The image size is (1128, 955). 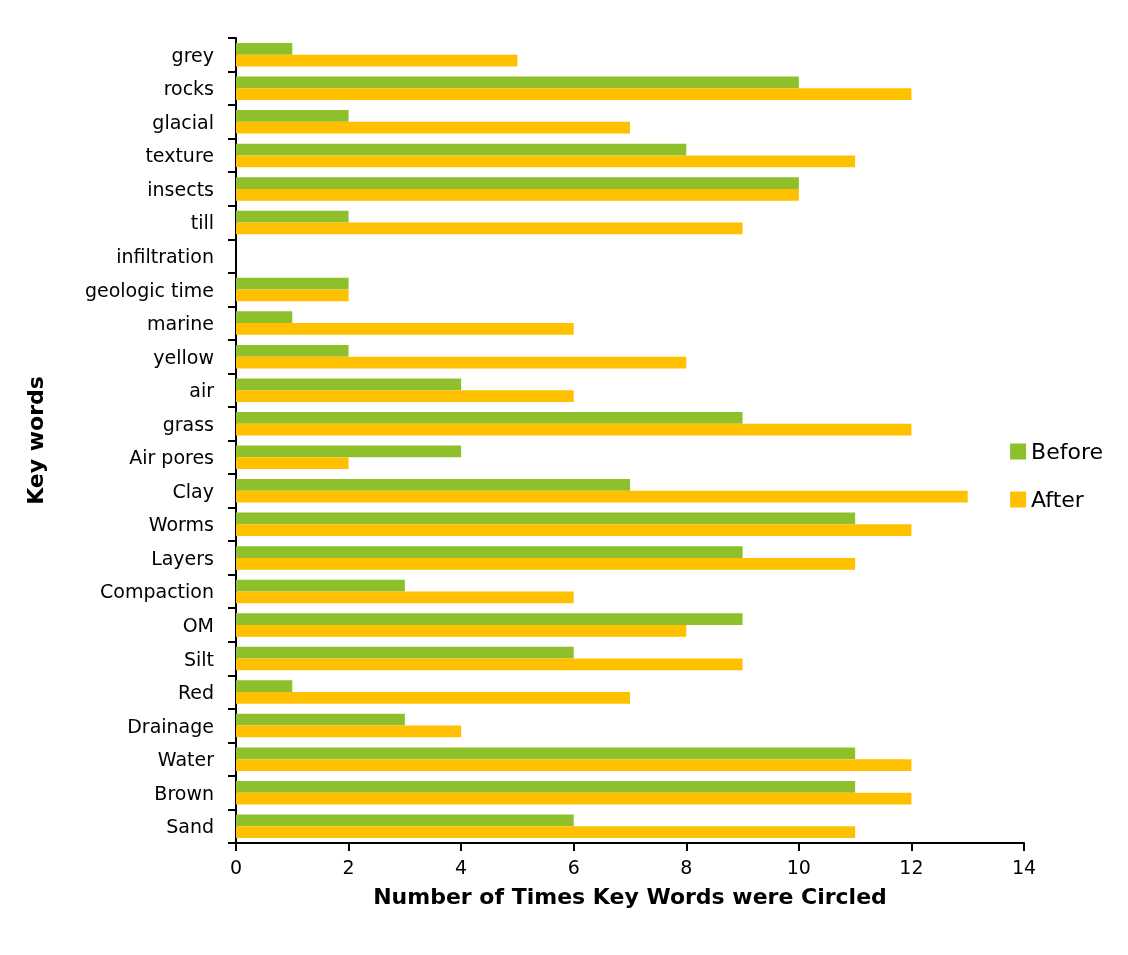 I want to click on legend-label: After, so click(x=1058, y=499).